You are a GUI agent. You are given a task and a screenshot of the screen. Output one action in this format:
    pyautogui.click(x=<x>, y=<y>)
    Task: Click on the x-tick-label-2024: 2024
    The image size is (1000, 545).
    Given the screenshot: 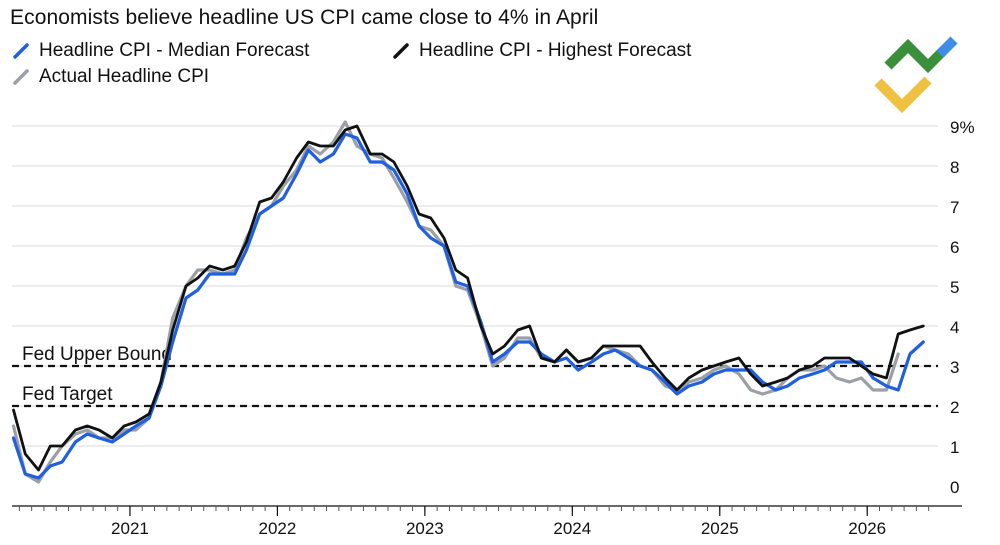 What is the action you would take?
    pyautogui.click(x=572, y=528)
    